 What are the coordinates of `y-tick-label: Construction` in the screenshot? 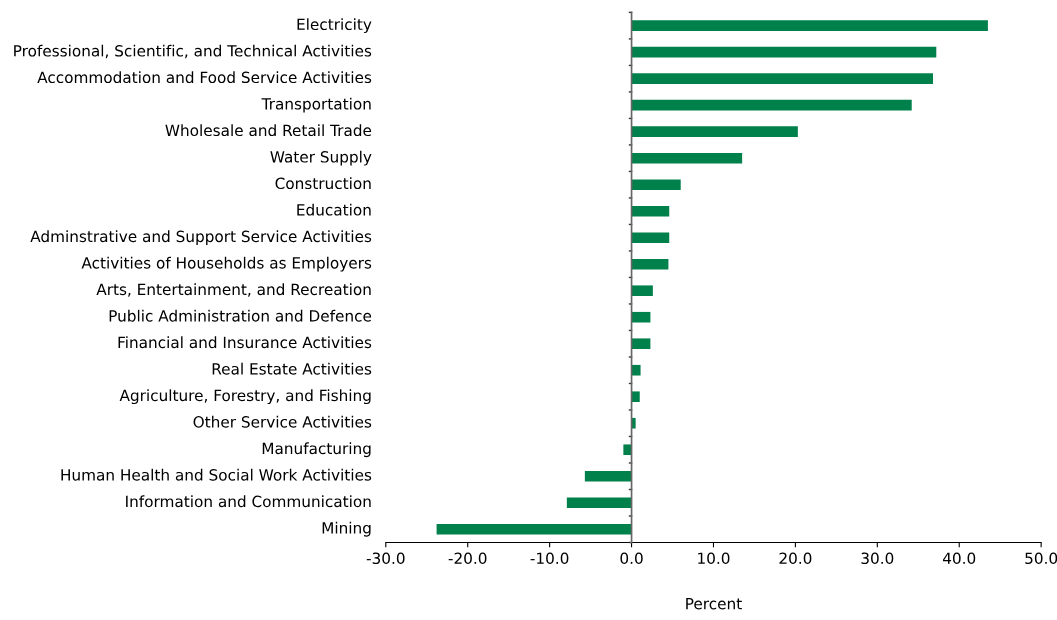 It's located at (323, 183).